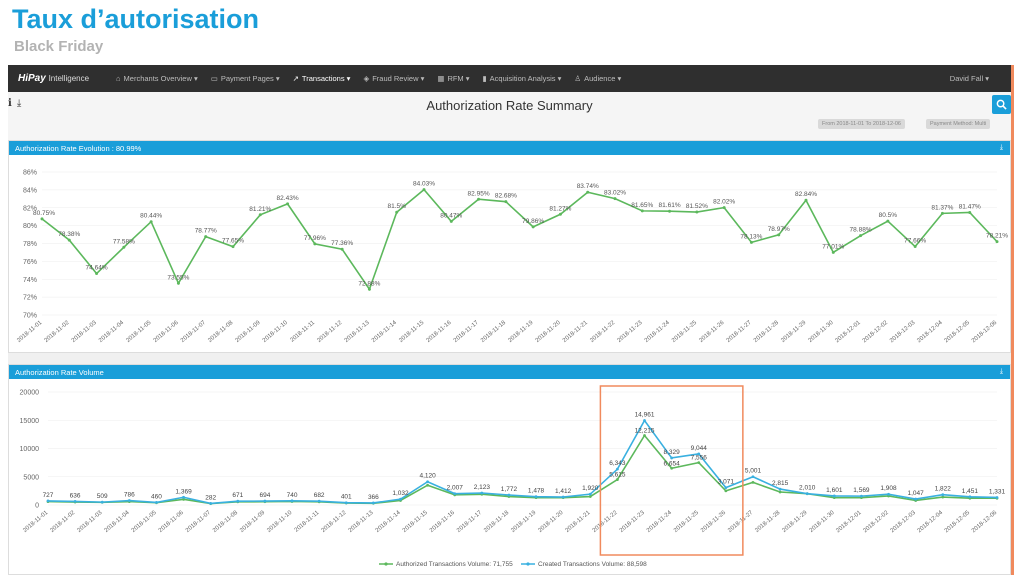 The height and width of the screenshot is (575, 1024). I want to click on nav-item-3: ◈ Fraud Review ▾, so click(393, 78).